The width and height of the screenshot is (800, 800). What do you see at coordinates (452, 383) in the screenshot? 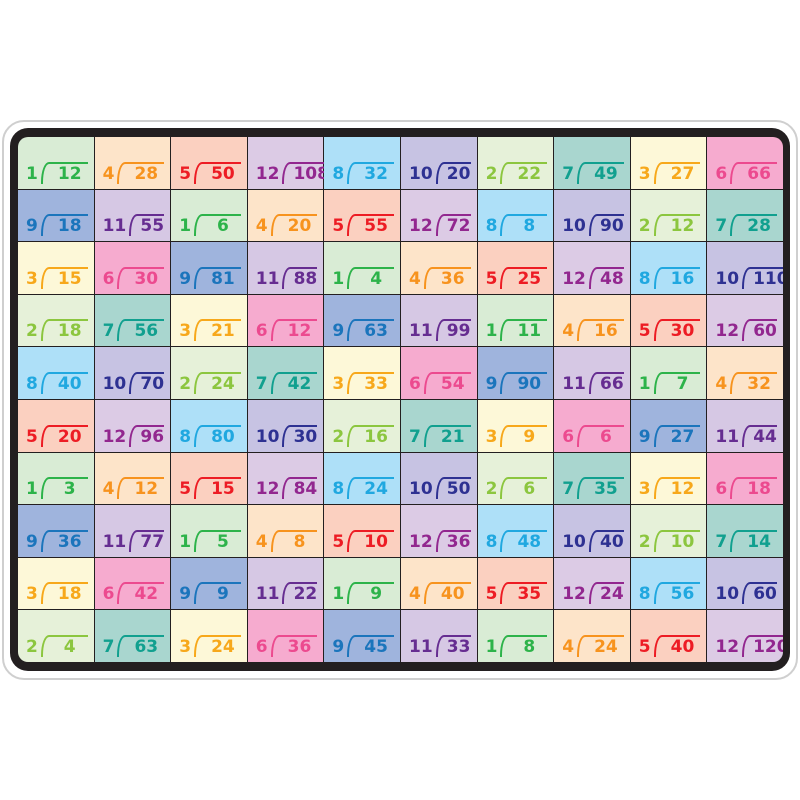
I see `dividend: 54` at bounding box center [452, 383].